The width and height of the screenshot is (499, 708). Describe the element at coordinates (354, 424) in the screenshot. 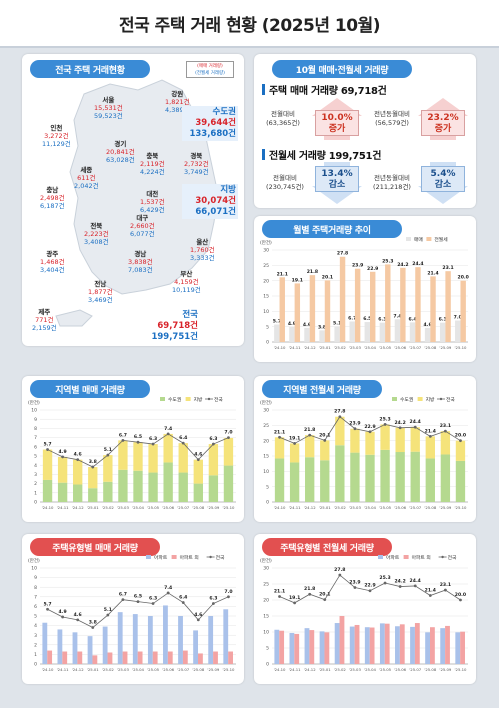

I see `line-label-5: 23.9` at that location.